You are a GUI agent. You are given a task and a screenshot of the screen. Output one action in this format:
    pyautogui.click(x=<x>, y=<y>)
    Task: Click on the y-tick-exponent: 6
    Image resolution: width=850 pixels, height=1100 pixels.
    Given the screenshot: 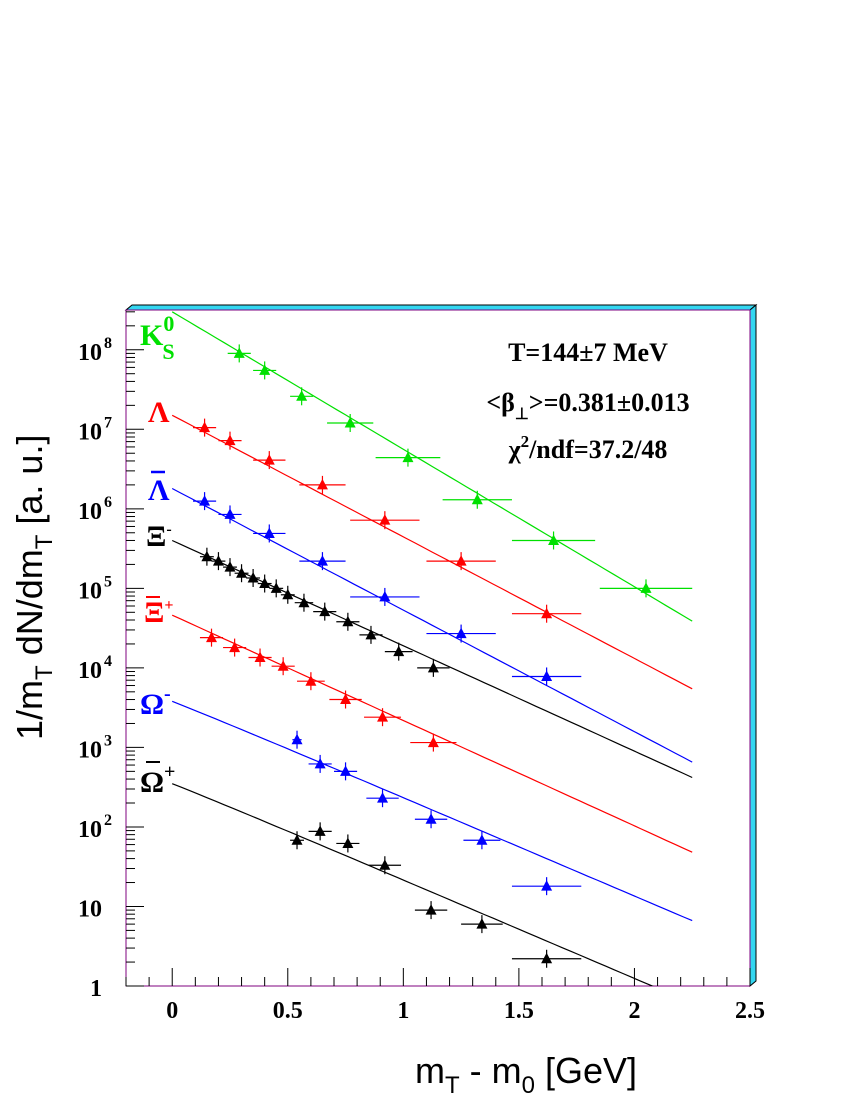 What is the action you would take?
    pyautogui.click(x=108, y=502)
    